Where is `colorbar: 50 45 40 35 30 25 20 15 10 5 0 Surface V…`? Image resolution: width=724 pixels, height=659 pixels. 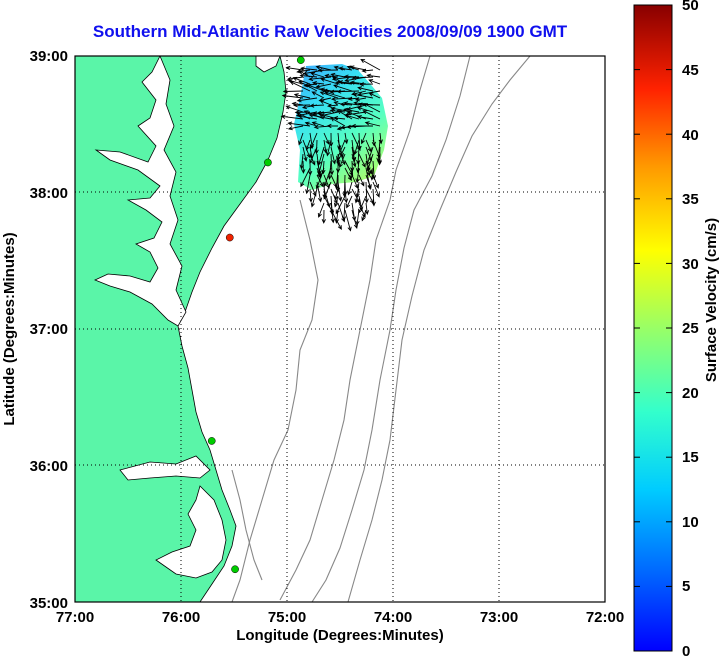 colorbar: 50 45 40 35 30 25 20 15 10 5 0 Surface V… is located at coordinates (676, 329).